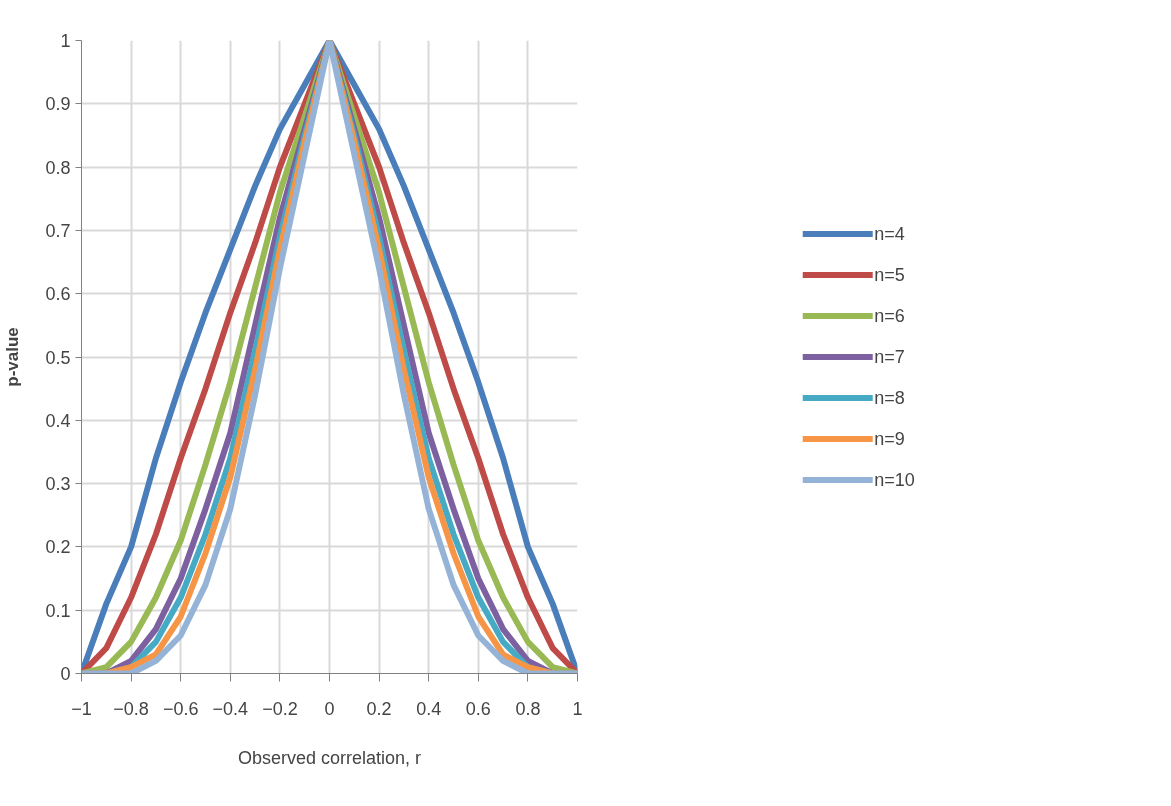 The height and width of the screenshot is (806, 1171). What do you see at coordinates (65, 674) in the screenshot?
I see `y-tick-label: 0` at bounding box center [65, 674].